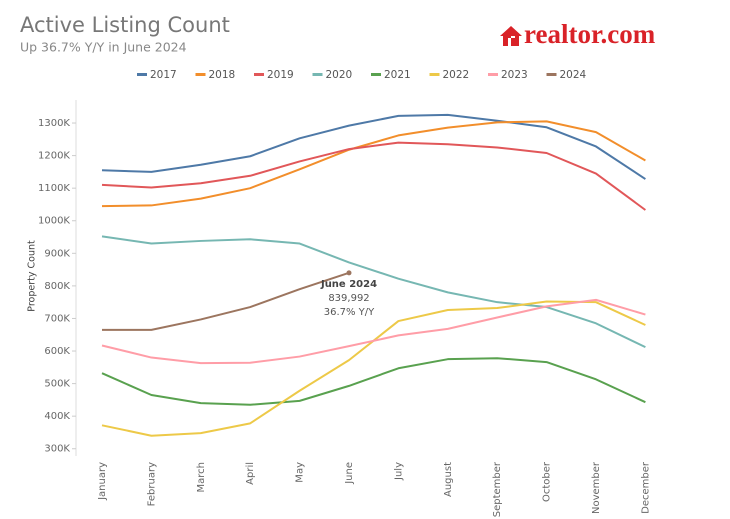 The width and height of the screenshot is (730, 519). Describe the element at coordinates (497, 489) in the screenshot. I see `x-tick-label: September` at that location.